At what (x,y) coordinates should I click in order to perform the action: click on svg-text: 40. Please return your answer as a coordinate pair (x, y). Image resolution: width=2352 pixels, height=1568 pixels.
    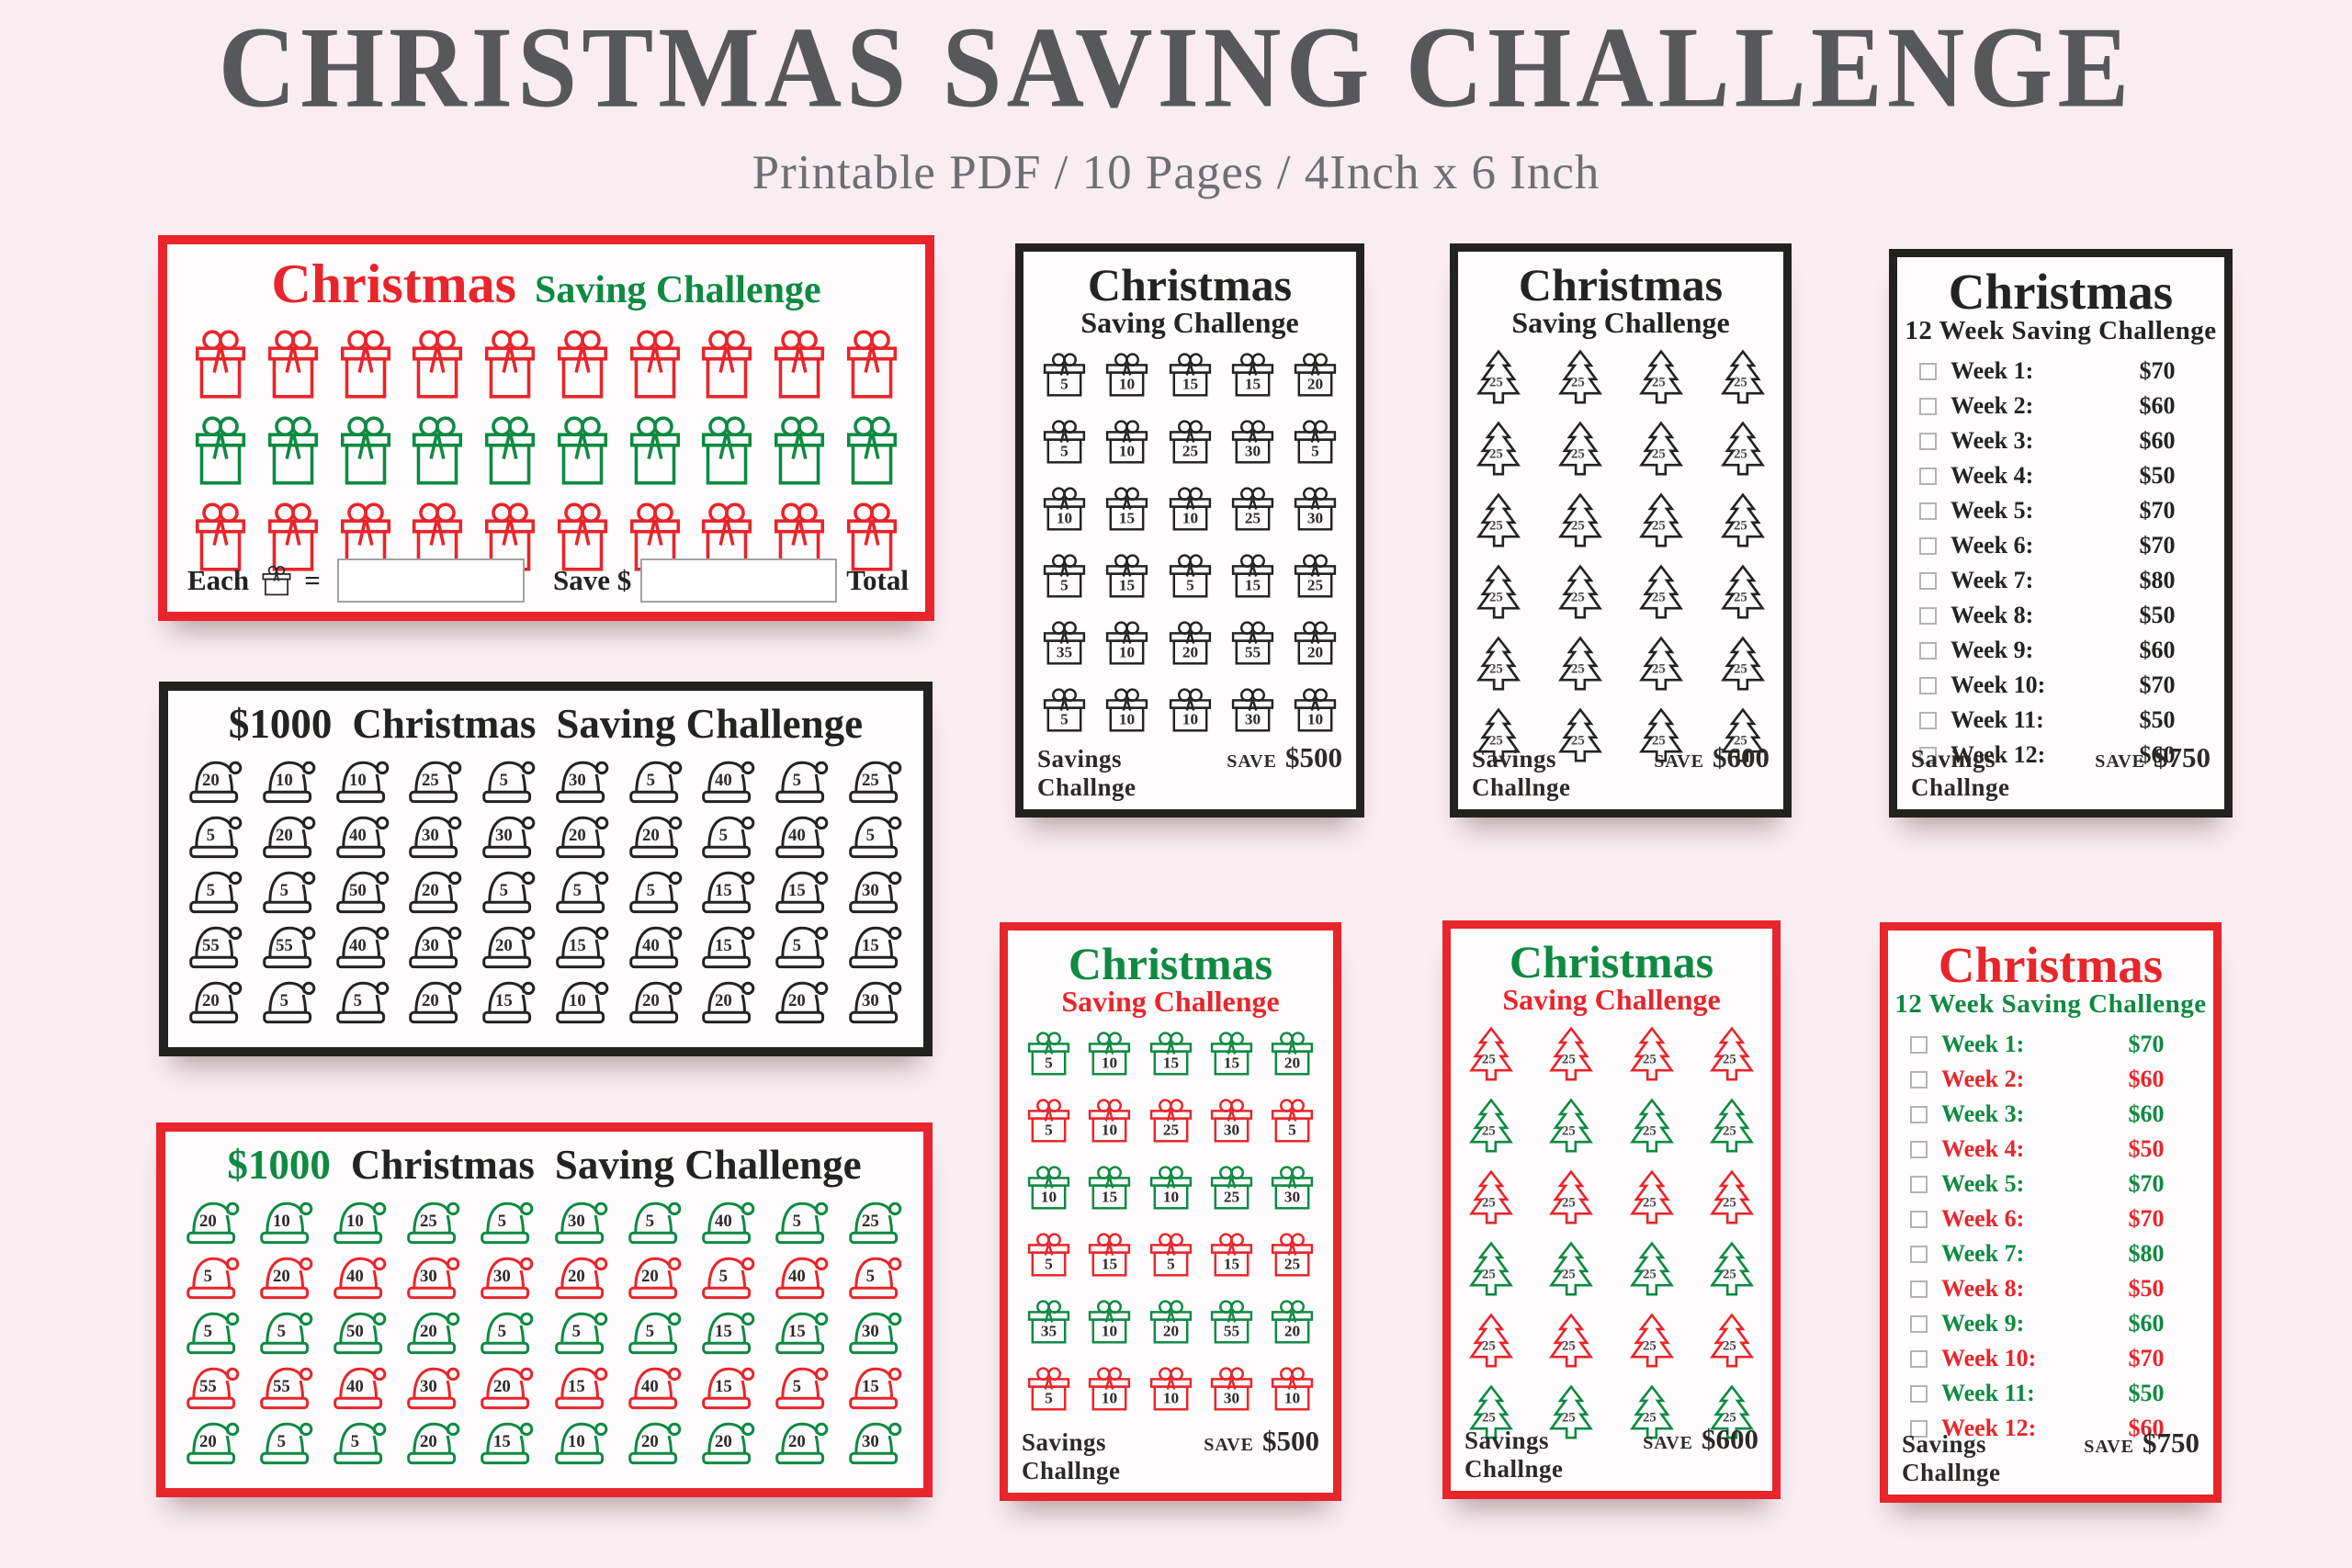
    Looking at the image, I should click on (355, 1387).